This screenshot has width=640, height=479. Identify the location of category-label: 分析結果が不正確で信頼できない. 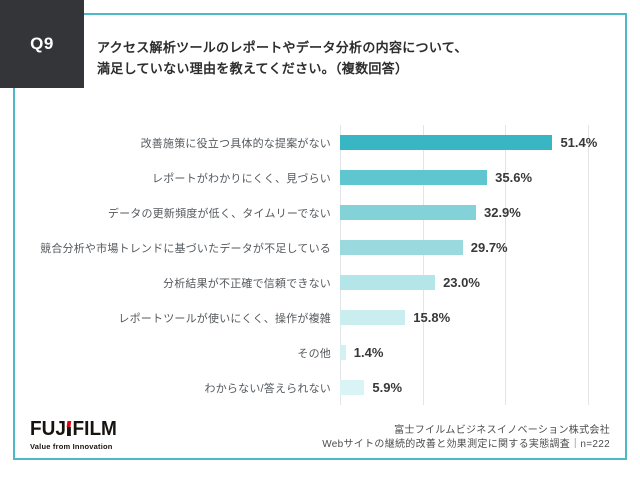
(247, 283).